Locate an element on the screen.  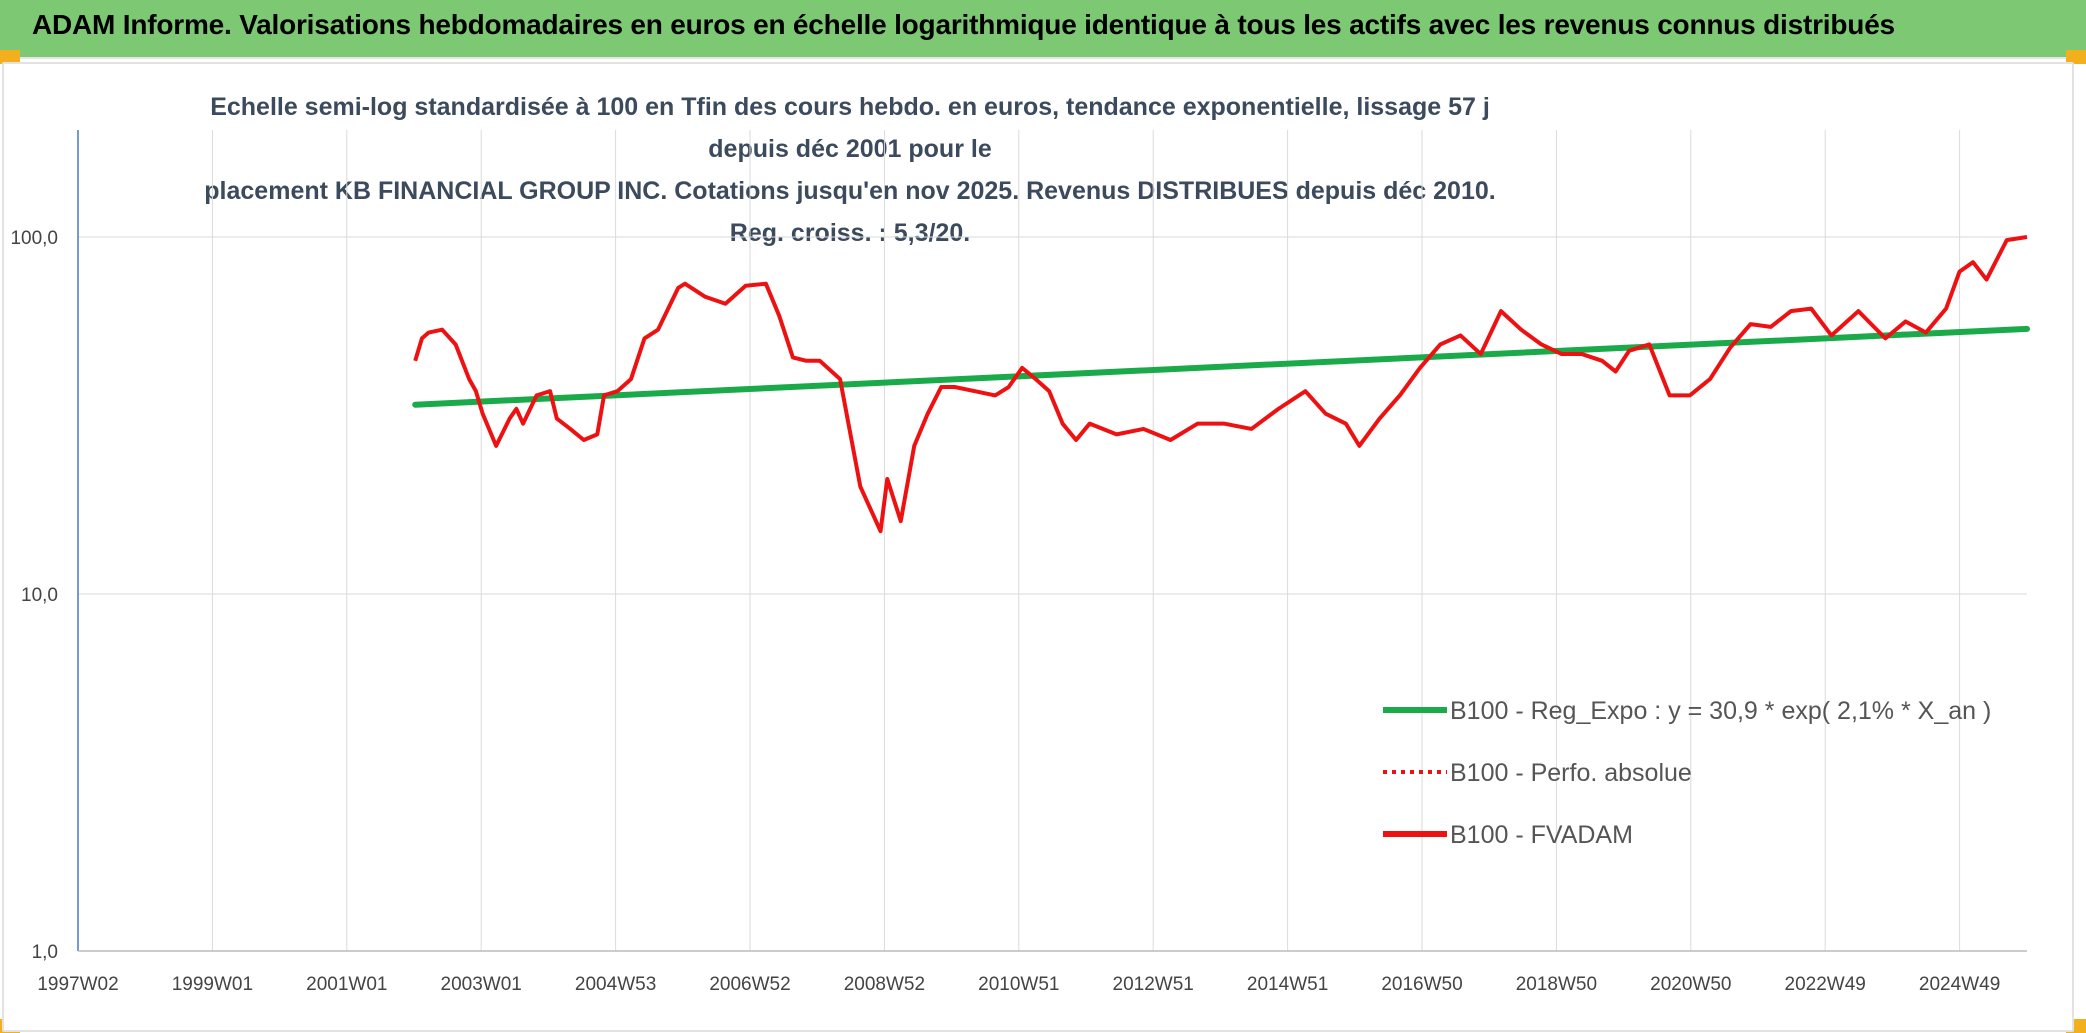
regression-line is located at coordinates (1221, 366).